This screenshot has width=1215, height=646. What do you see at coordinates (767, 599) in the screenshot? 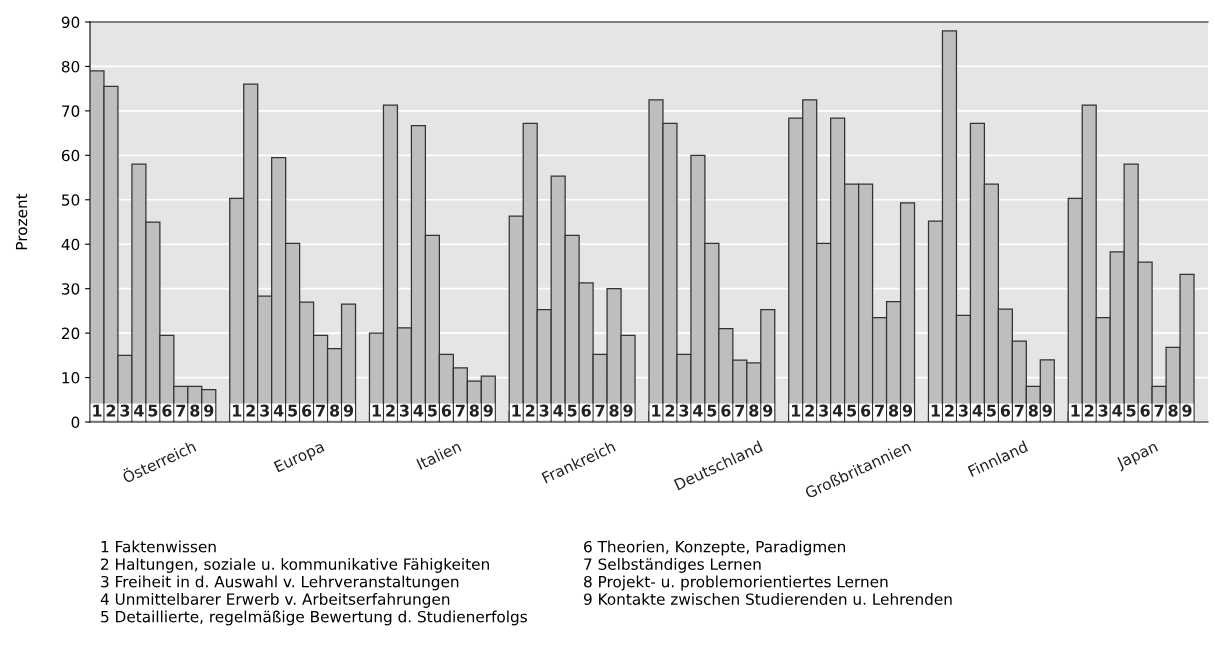
I see `text: 9 Kontakte zwischen Studierenden u. Lehrenden` at bounding box center [767, 599].